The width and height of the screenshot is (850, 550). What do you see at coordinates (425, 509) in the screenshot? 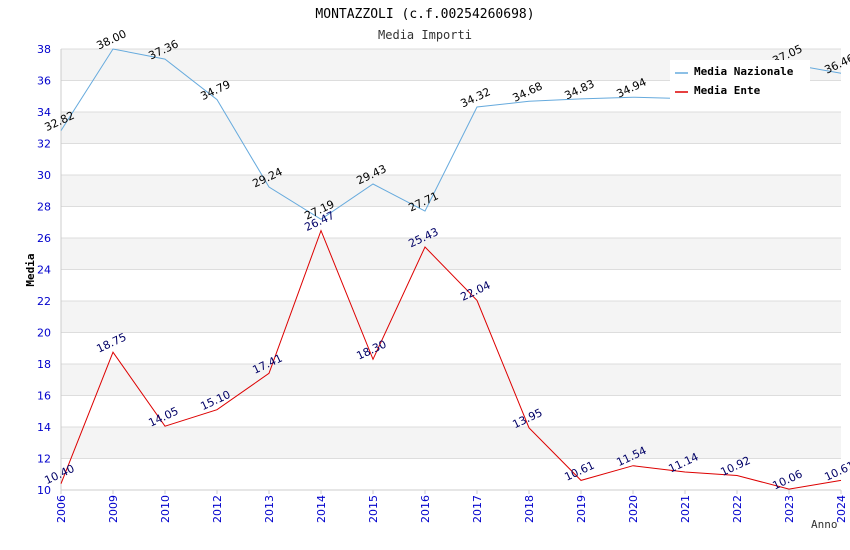
I see `x-tick-2016: 2016` at bounding box center [425, 509].